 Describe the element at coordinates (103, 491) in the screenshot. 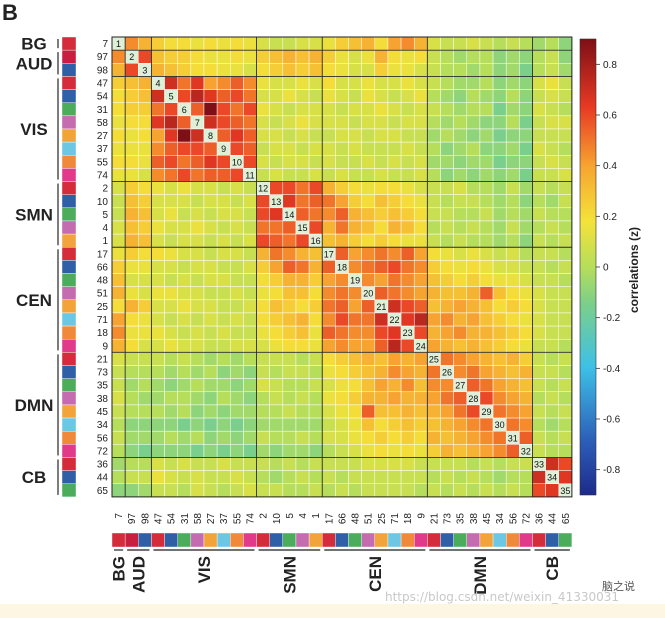

I see `row-label: 65` at that location.